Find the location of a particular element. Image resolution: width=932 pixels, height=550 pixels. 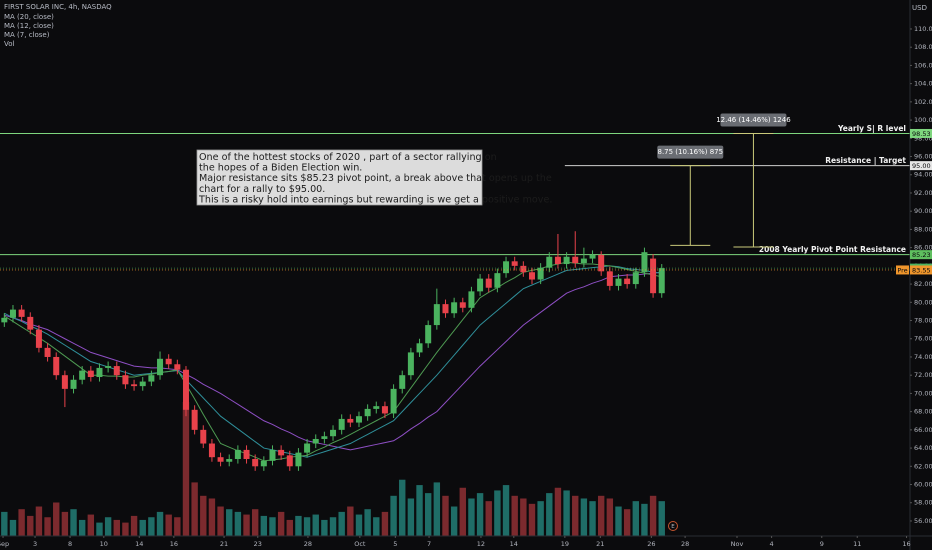

y-tick-label: 72.00 is located at coordinates (923, 375).